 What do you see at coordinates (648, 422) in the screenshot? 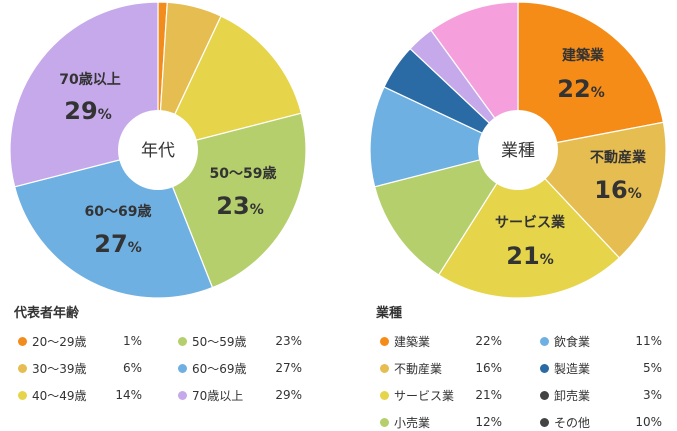
I see `legend-value: 10%` at bounding box center [648, 422].